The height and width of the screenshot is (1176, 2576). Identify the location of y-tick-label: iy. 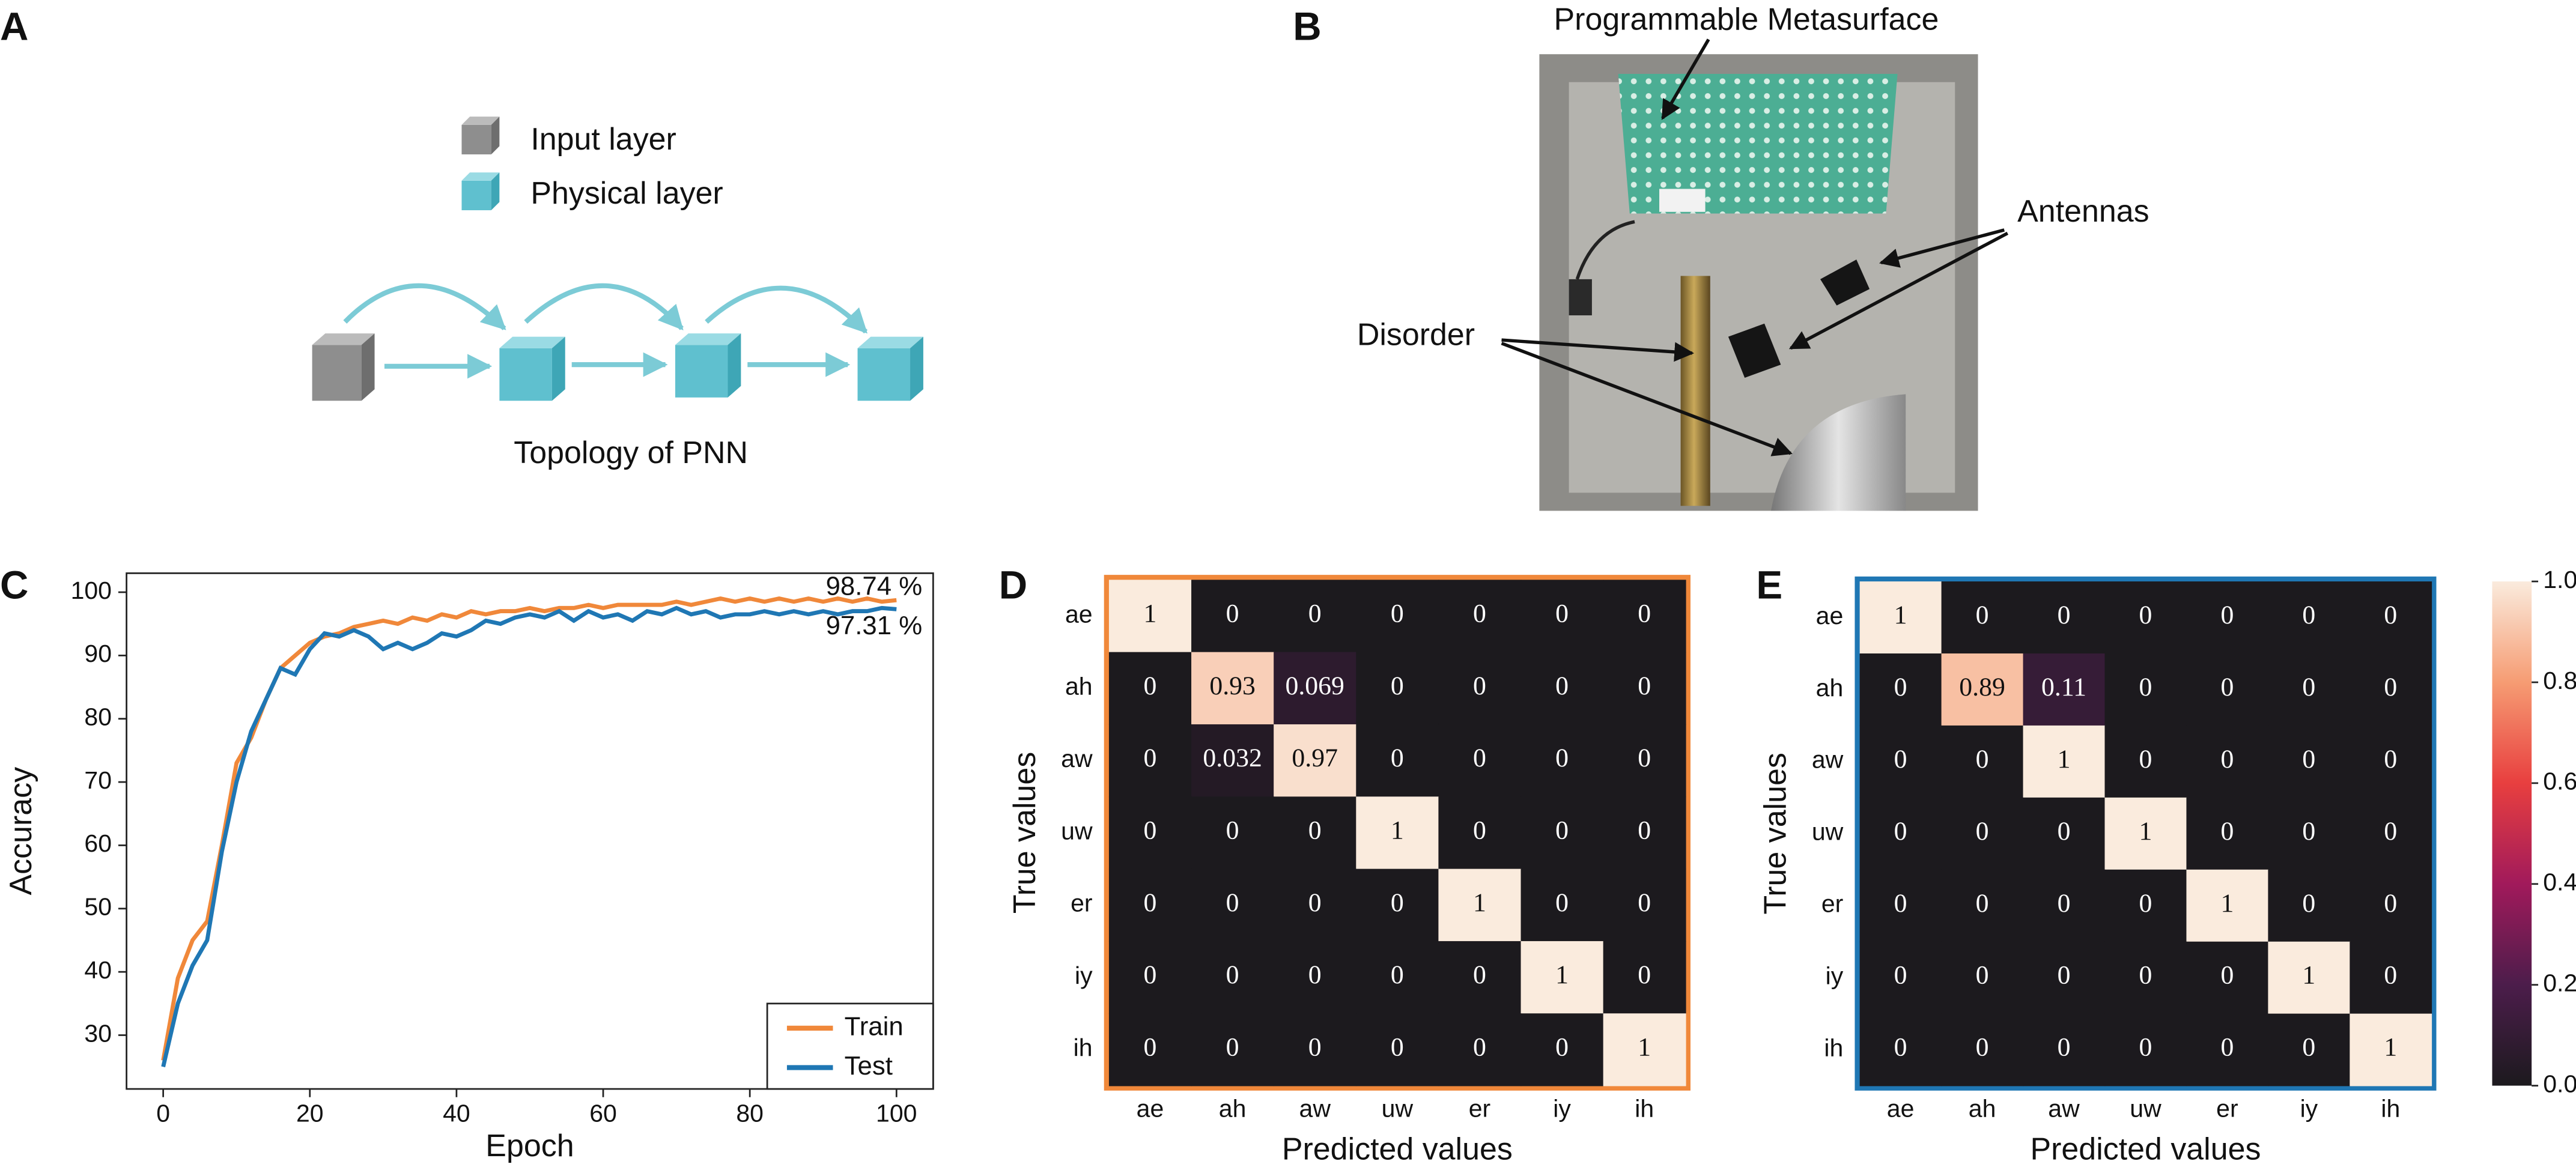
(1084, 975).